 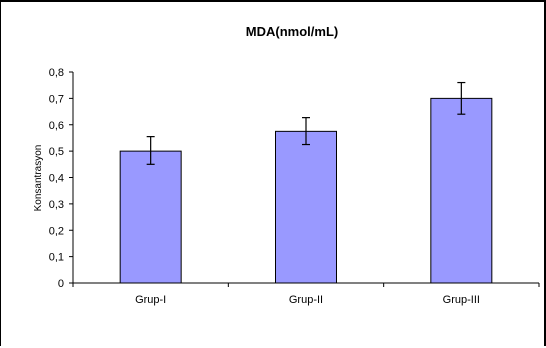 What do you see at coordinates (150, 300) in the screenshot?
I see `x-tick-label: Grup-I` at bounding box center [150, 300].